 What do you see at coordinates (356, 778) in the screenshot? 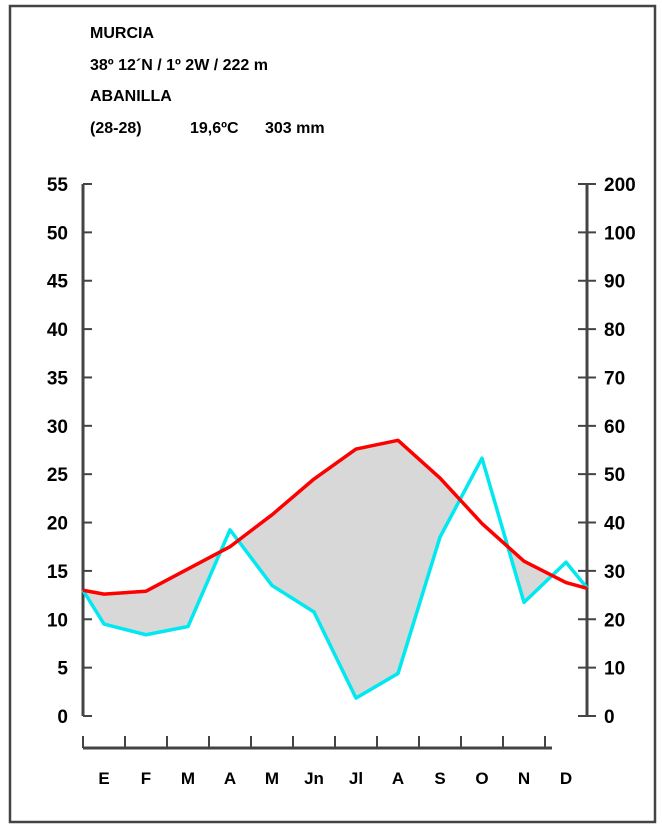
I see `x-axis-month-label: Jl` at bounding box center [356, 778].